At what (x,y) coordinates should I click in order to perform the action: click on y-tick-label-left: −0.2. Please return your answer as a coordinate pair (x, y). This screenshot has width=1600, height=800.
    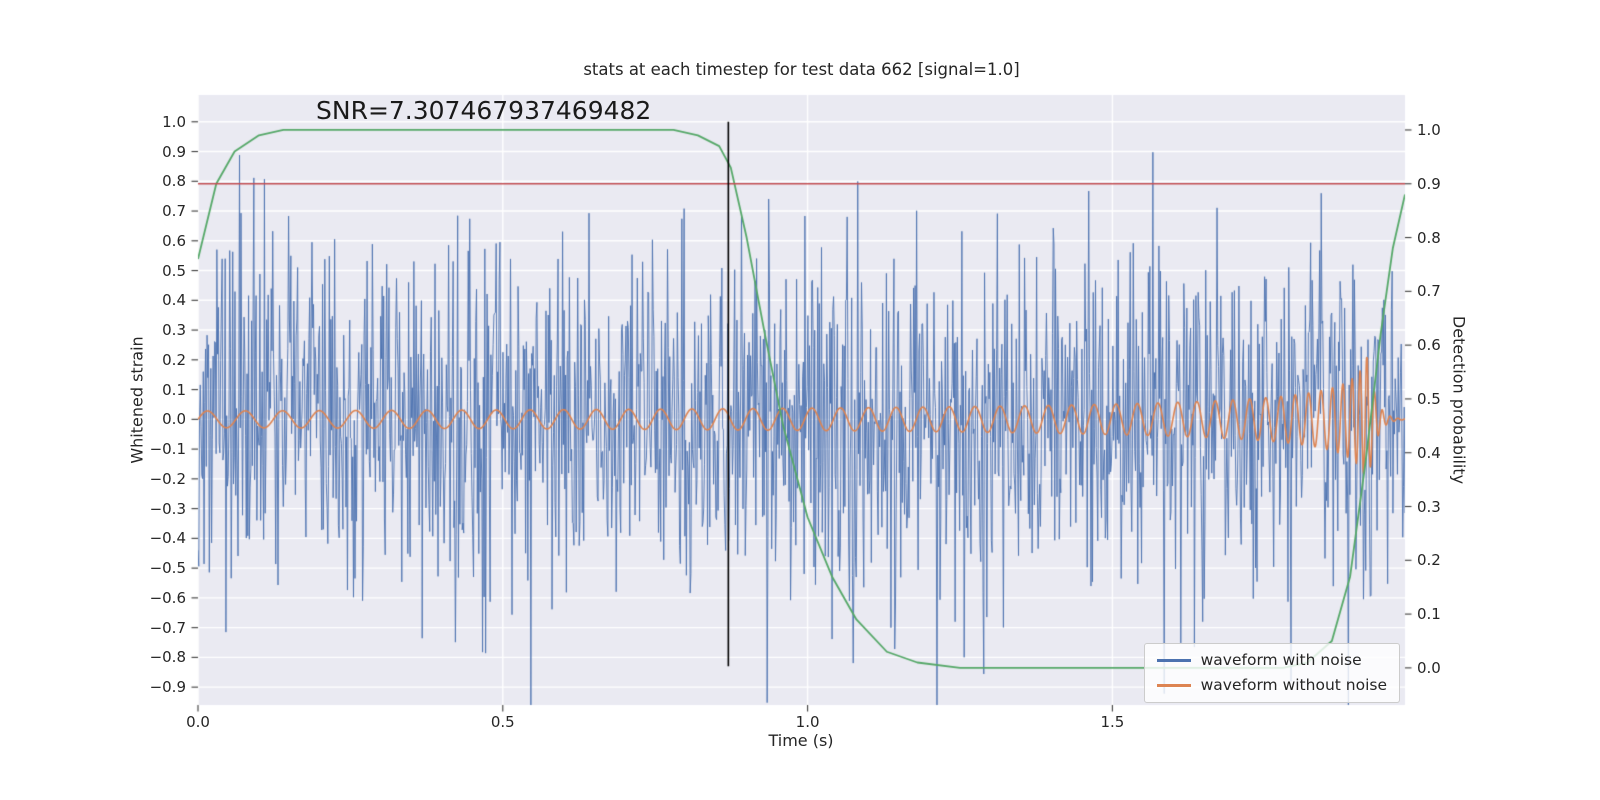
    Looking at the image, I should click on (167, 478).